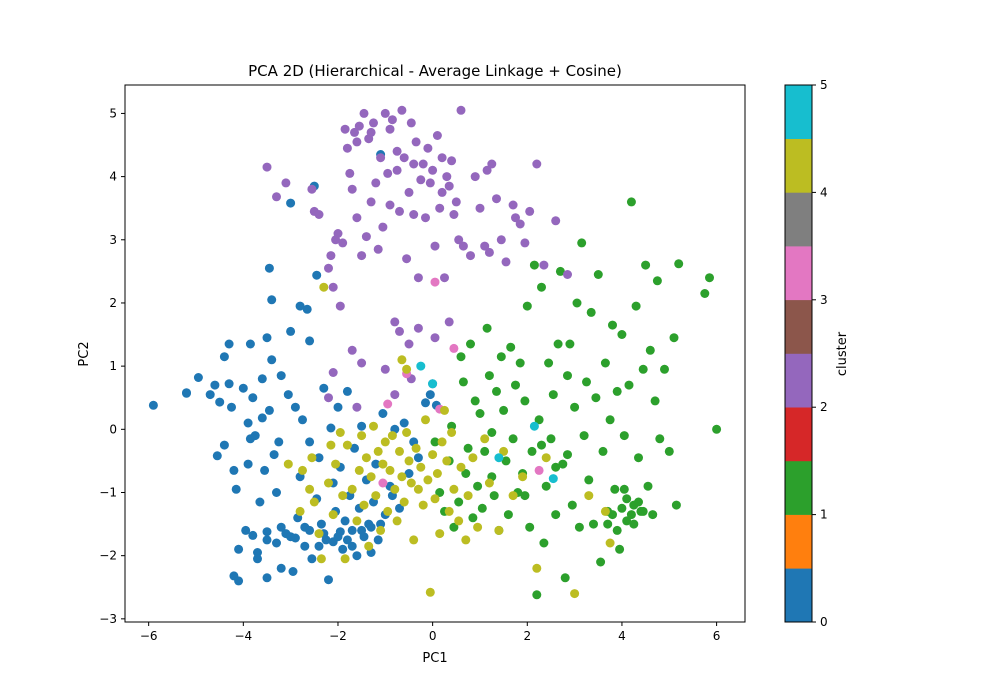 The width and height of the screenshot is (1000, 700). What do you see at coordinates (824, 300) in the screenshot?
I see `colorbar-tick-label: 3` at bounding box center [824, 300].